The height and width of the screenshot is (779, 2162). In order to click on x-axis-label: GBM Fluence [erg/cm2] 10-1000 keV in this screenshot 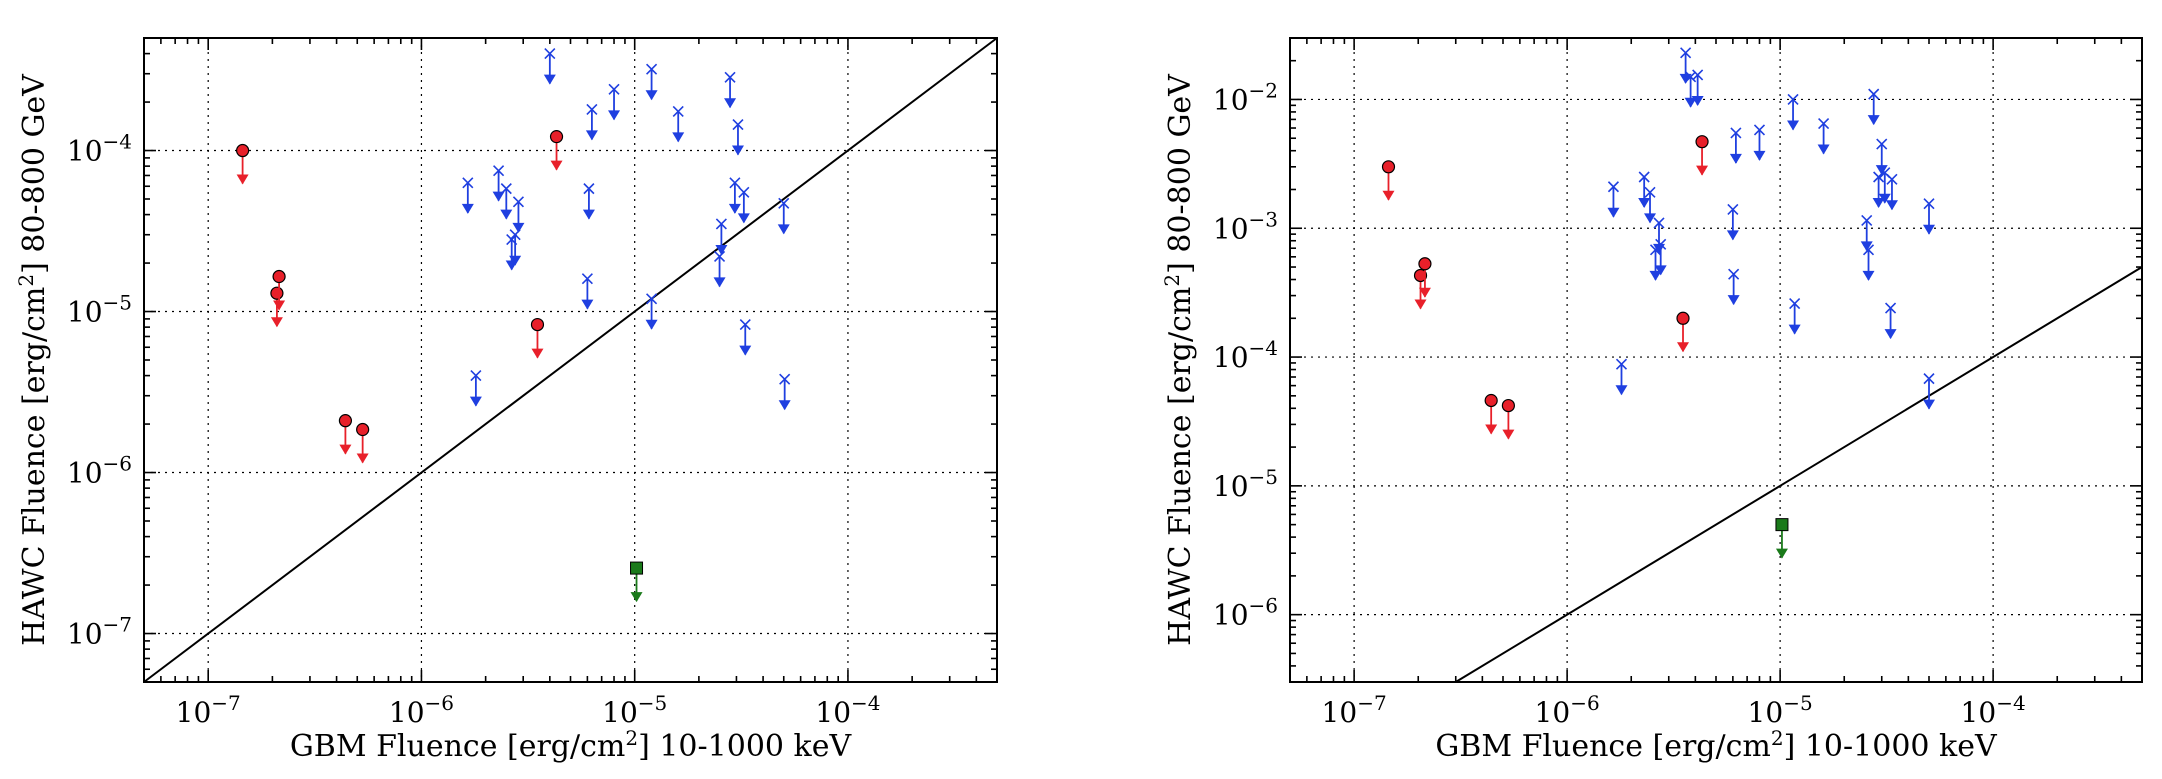, I will do `click(571, 745)`.